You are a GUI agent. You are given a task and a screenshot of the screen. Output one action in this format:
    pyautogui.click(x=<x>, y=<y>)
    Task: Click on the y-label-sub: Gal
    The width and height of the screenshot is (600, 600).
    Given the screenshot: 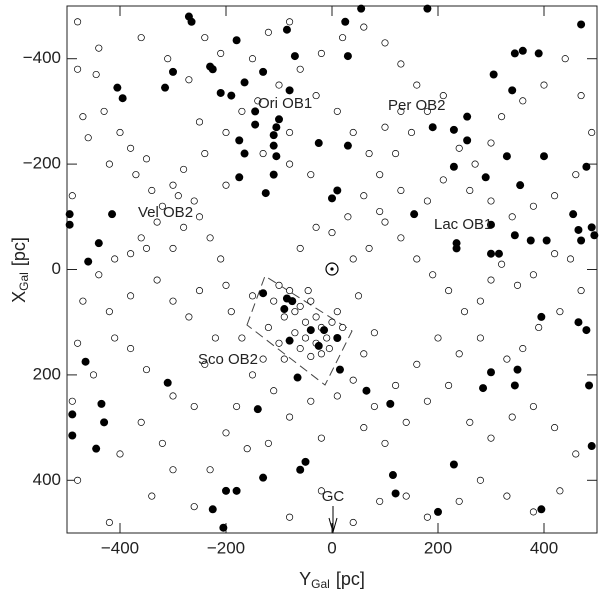 What is the action you would take?
    pyautogui.click(x=24, y=281)
    